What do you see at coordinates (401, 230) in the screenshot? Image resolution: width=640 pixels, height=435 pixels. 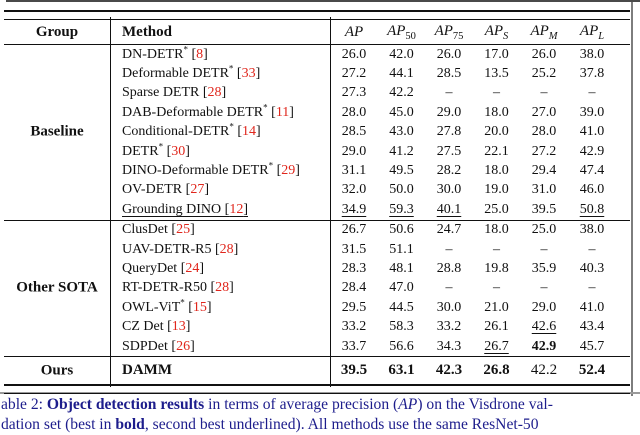 I see `value-cell: 50.6` at bounding box center [401, 230].